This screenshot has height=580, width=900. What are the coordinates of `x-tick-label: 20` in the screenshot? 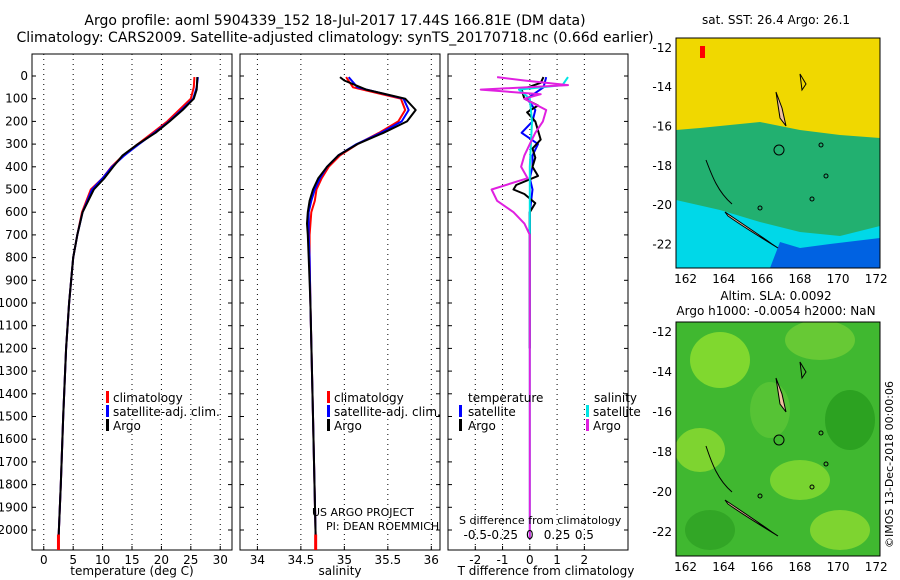 It's located at (161, 560).